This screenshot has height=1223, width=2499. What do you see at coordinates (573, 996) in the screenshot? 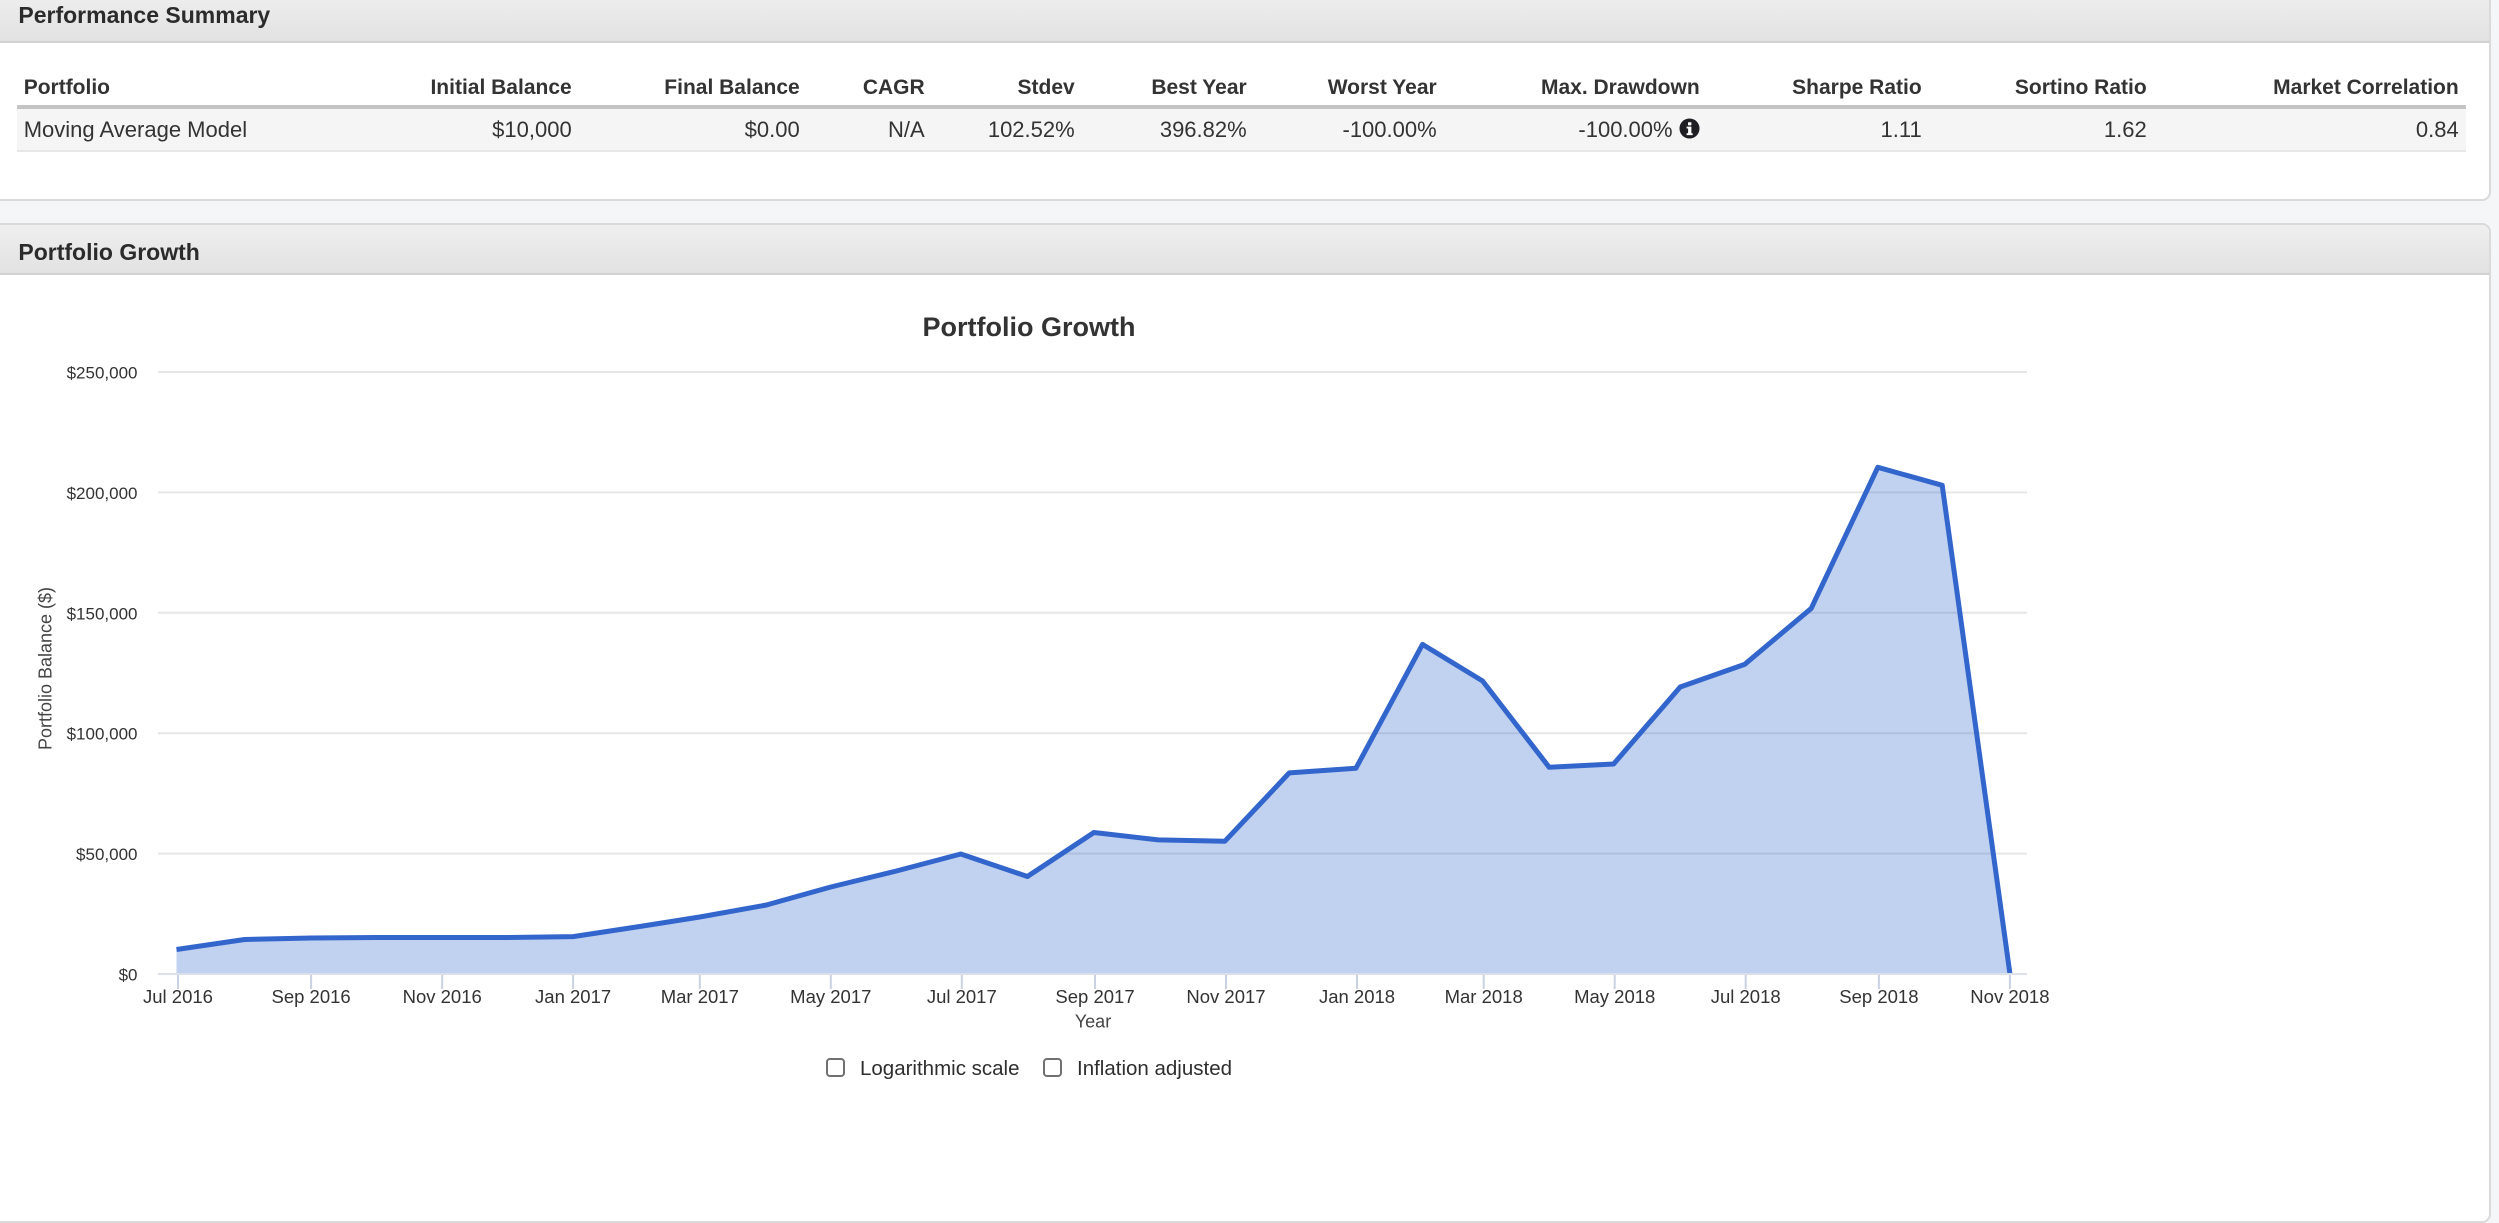
I see `svg-text: Jan 2017` at bounding box center [573, 996].